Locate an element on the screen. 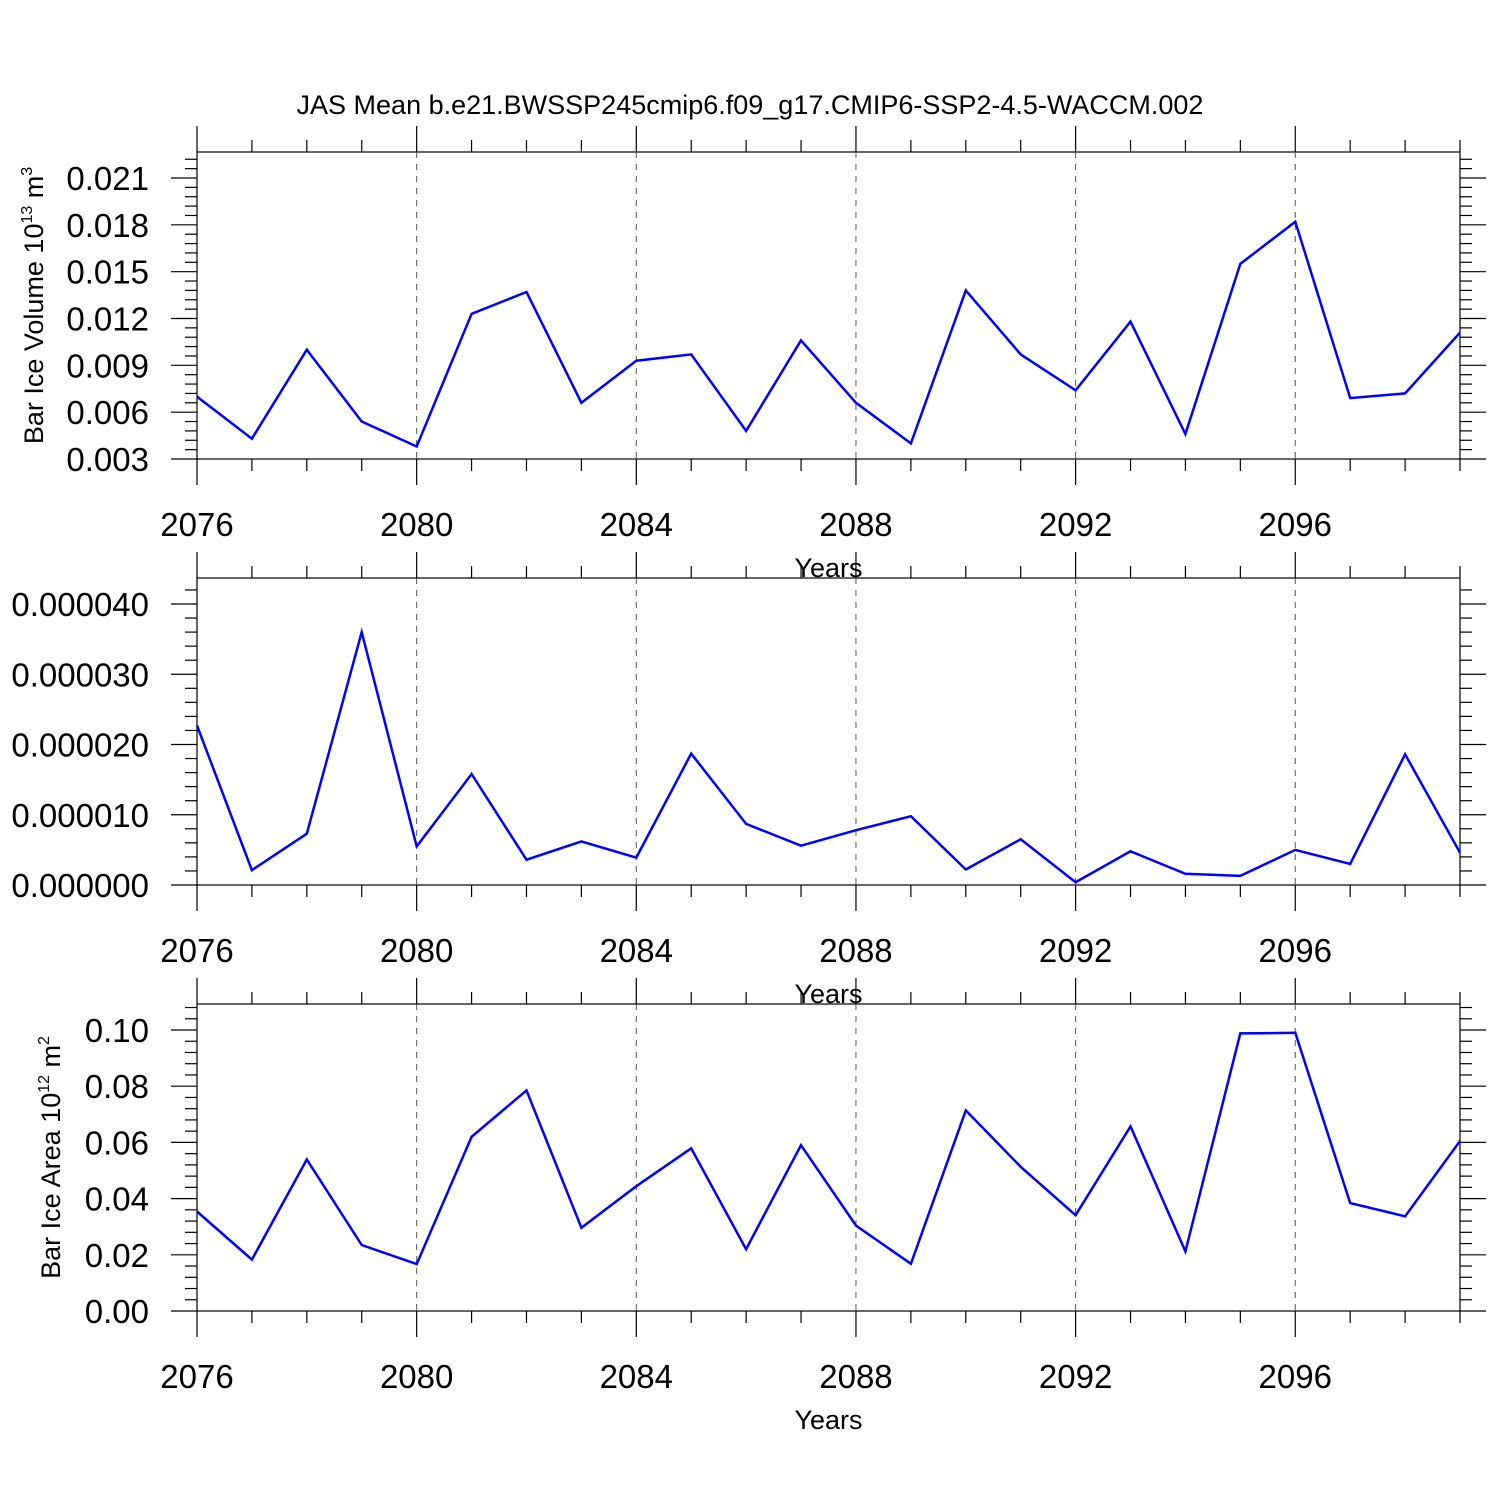 This screenshot has width=1500, height=1500. y-tick-label: 0.009 is located at coordinates (107, 365).